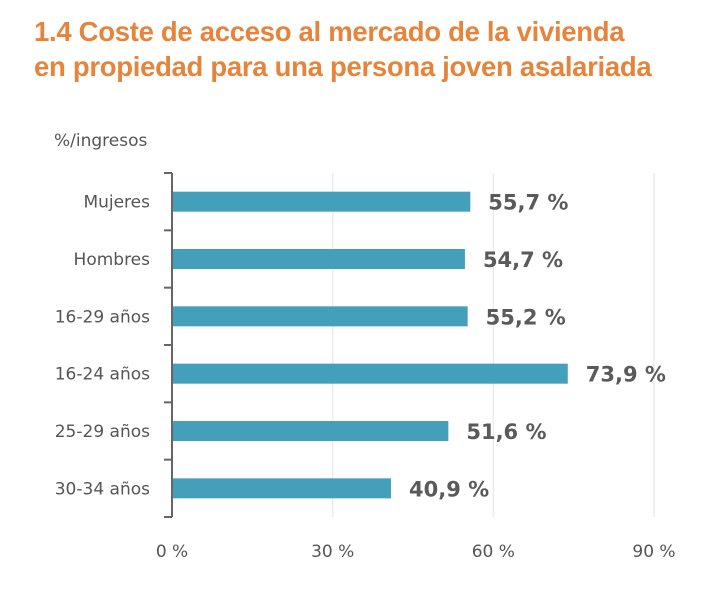  I want to click on data-label: 55,7 %, so click(528, 203).